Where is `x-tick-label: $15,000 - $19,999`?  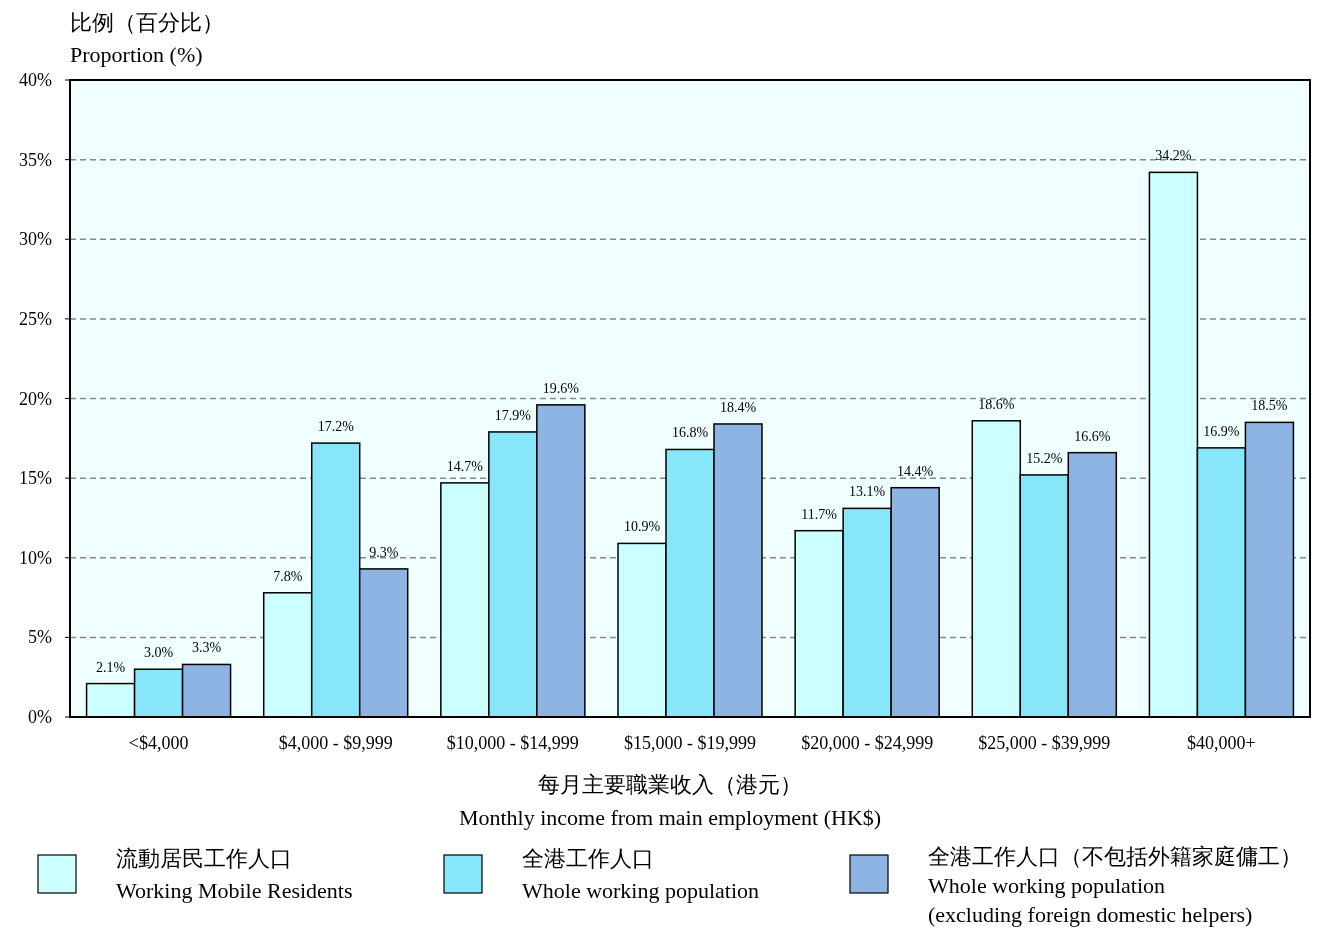 x-tick-label: $15,000 - $19,999 is located at coordinates (690, 743).